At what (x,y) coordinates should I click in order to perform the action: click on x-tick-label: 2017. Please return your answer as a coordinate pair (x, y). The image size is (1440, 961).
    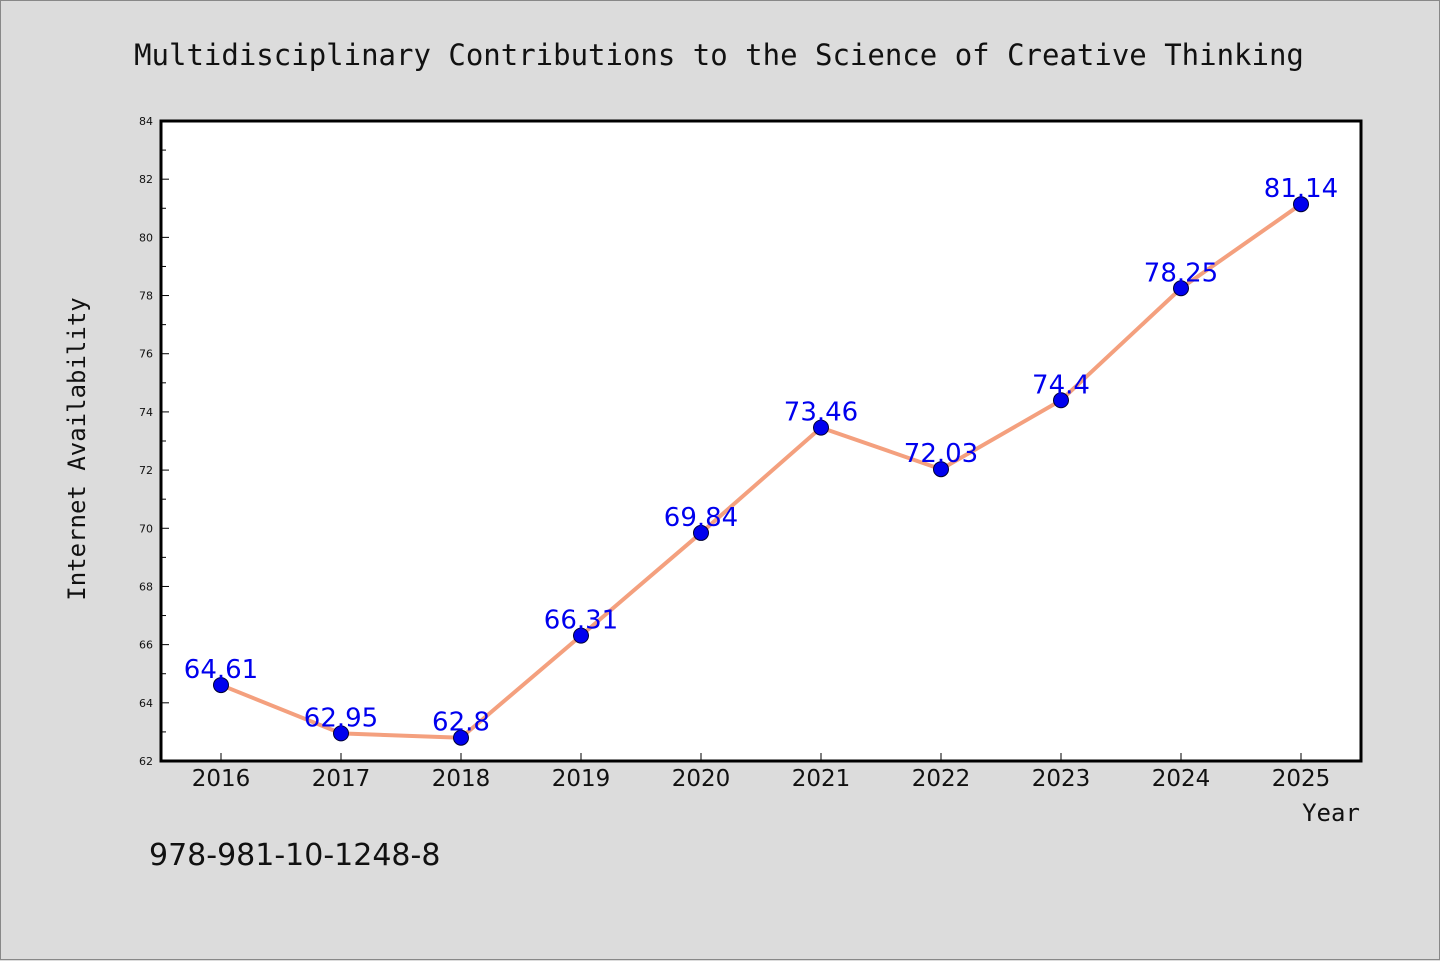
    Looking at the image, I should click on (341, 779).